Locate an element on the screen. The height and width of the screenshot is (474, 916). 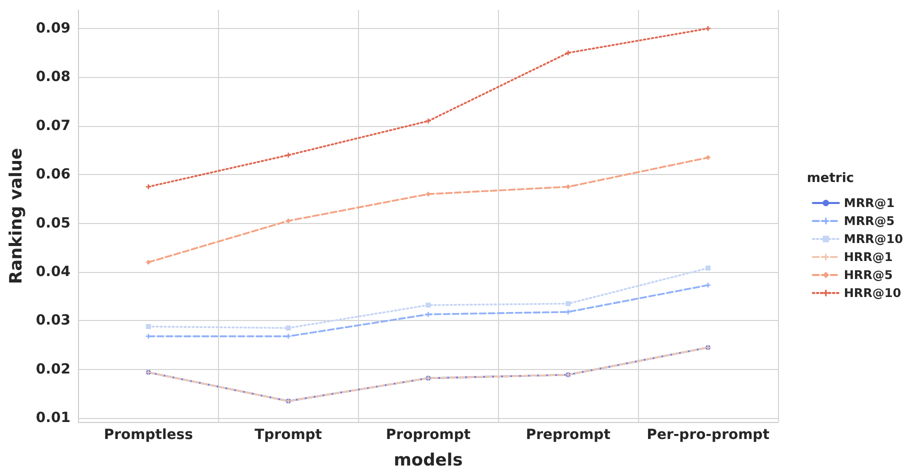
x-tick-label: Proprompt is located at coordinates (428, 435).